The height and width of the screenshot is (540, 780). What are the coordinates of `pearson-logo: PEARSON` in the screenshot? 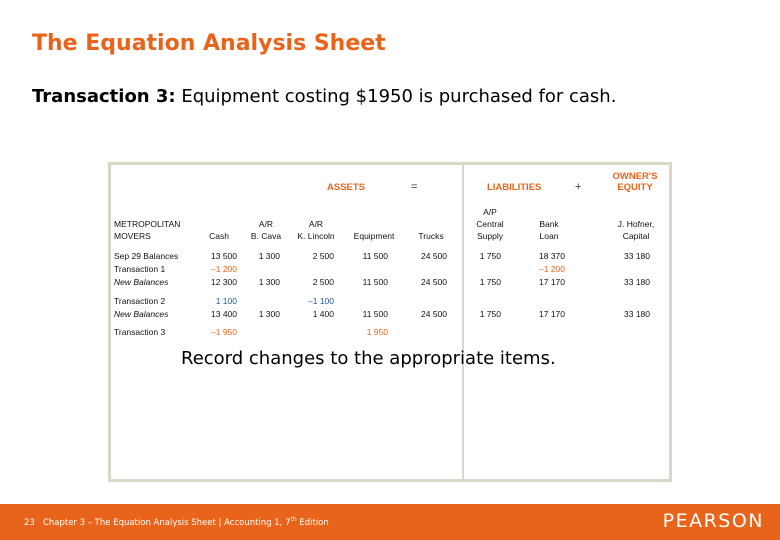 It's located at (713, 521).